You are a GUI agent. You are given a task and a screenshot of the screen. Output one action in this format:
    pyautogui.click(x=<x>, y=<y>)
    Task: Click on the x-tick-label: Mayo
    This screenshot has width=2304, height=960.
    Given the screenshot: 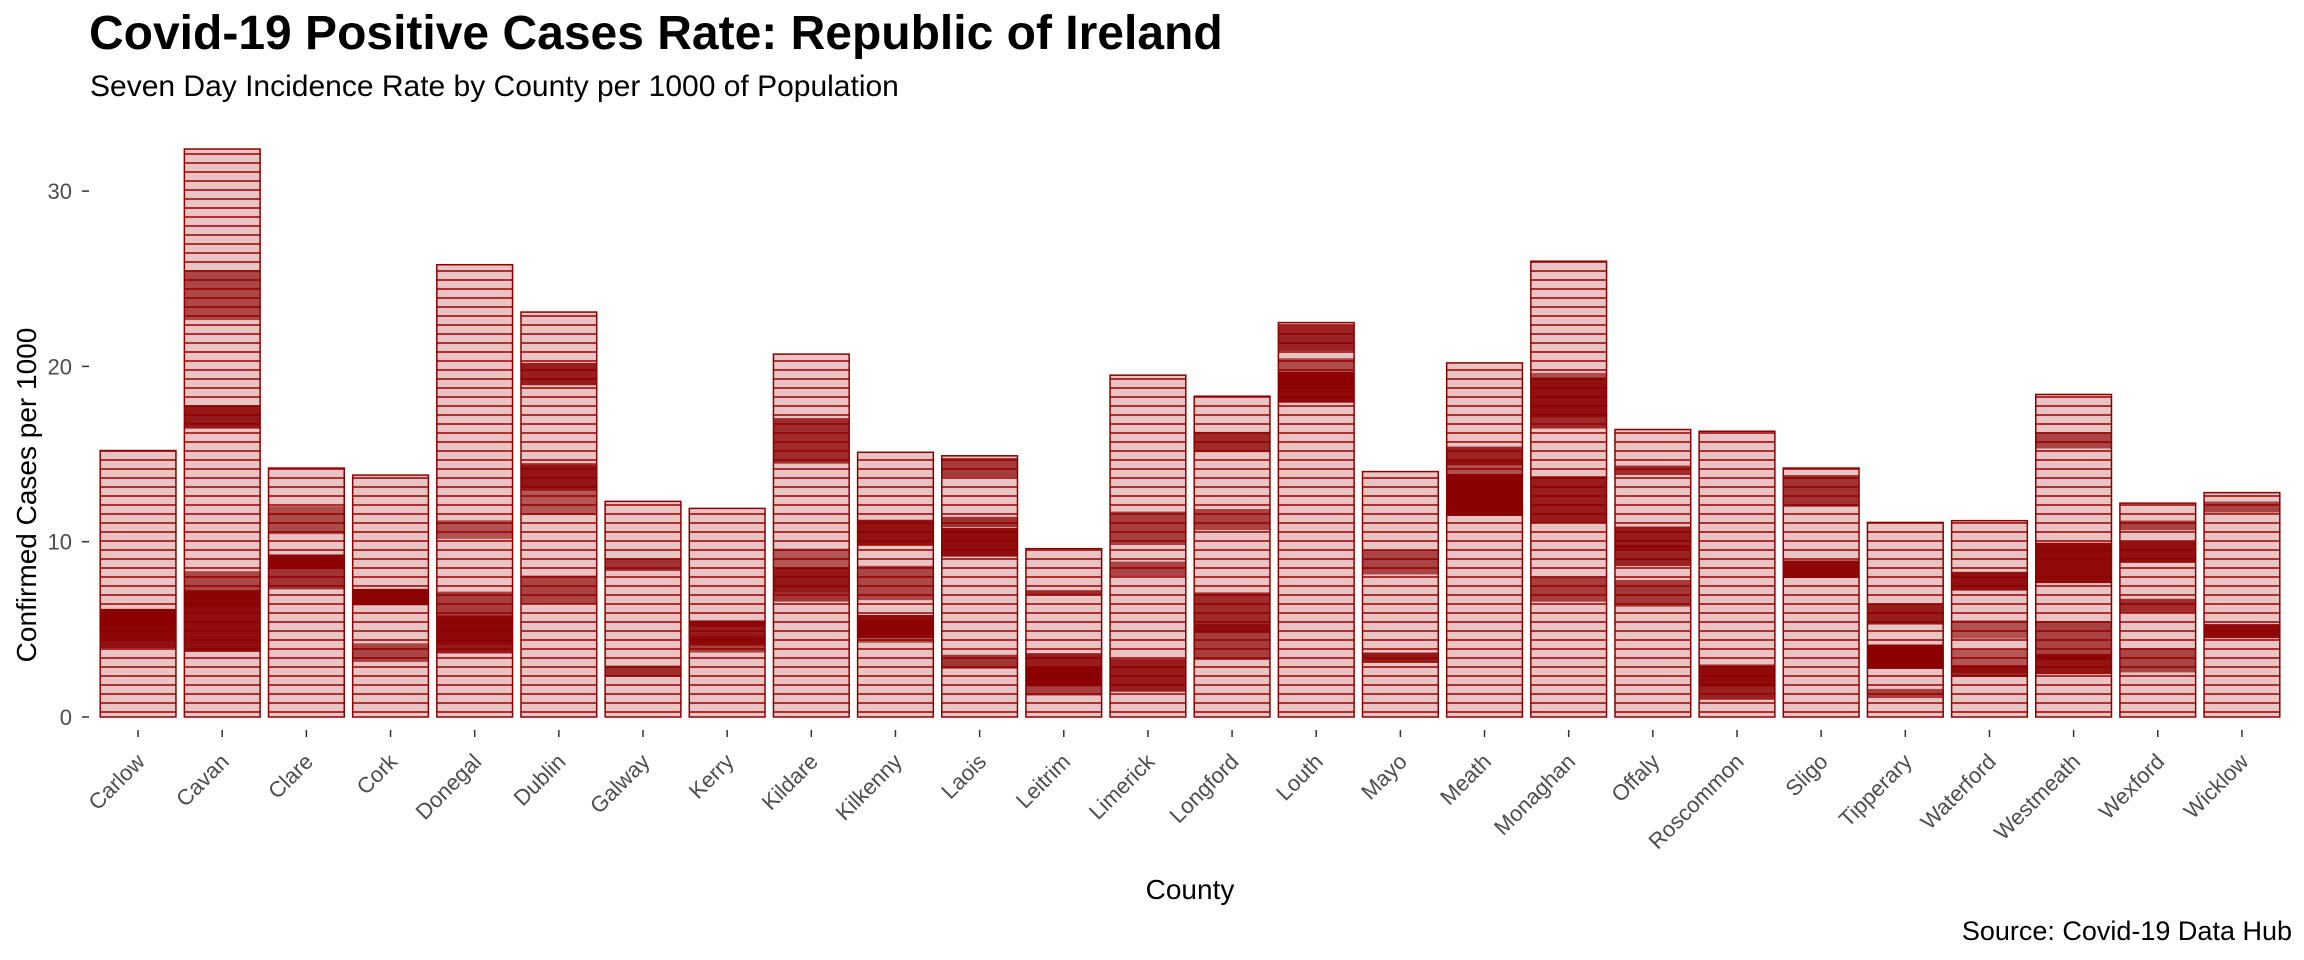 What is the action you would take?
    pyautogui.click(x=1384, y=777)
    